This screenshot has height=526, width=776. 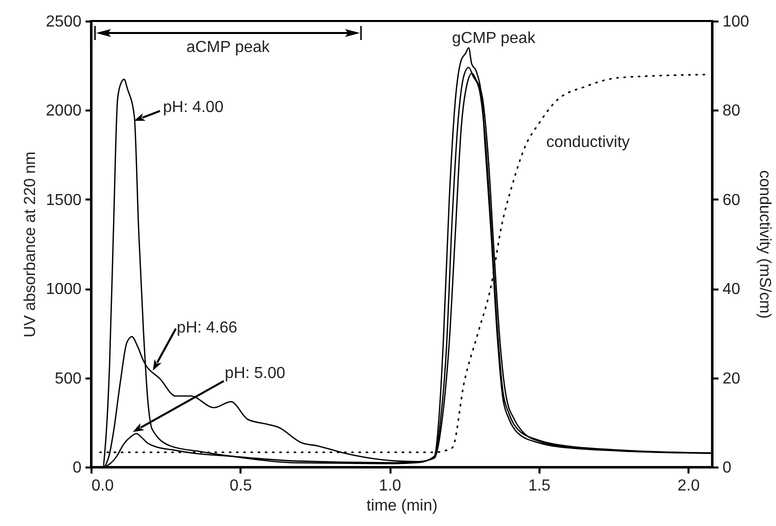 What do you see at coordinates (255, 373) in the screenshot?
I see `annotation: pH: 5.00` at bounding box center [255, 373].